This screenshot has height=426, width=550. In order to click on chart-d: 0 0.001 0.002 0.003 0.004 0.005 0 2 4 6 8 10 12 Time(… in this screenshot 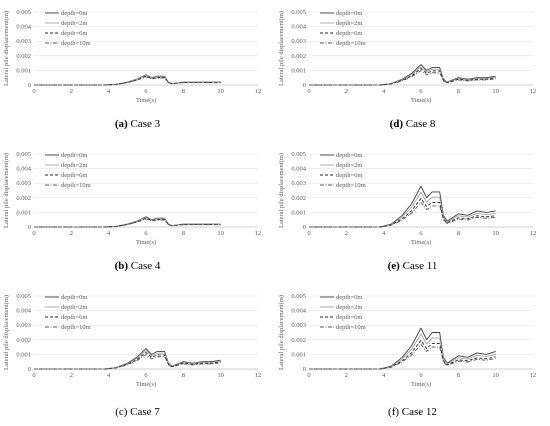, I will do `click(407, 56)`.